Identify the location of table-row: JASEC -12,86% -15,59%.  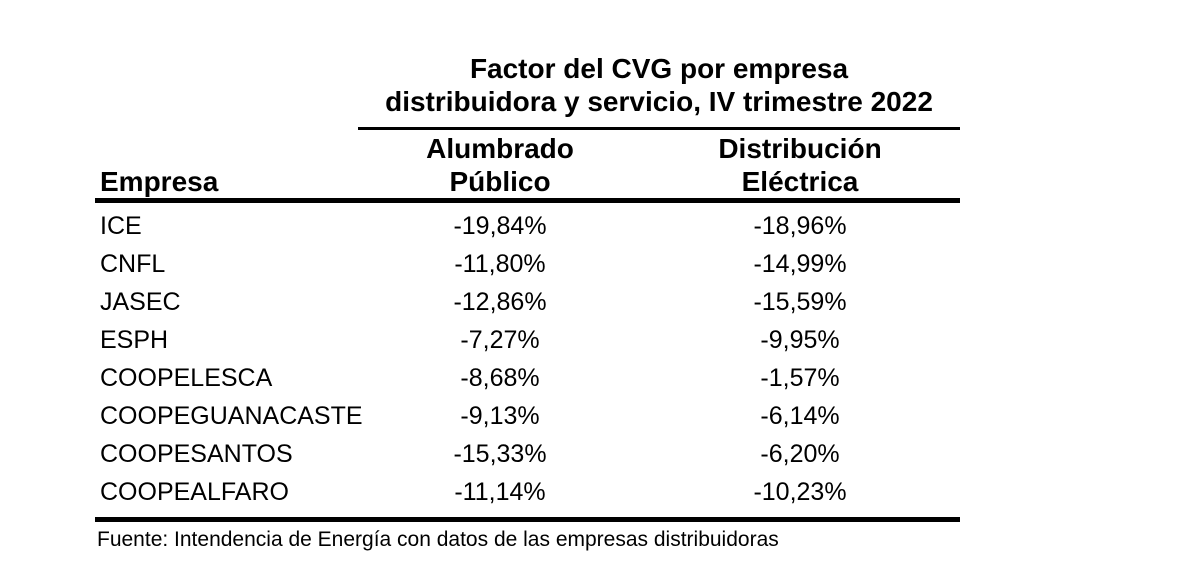
(527, 302).